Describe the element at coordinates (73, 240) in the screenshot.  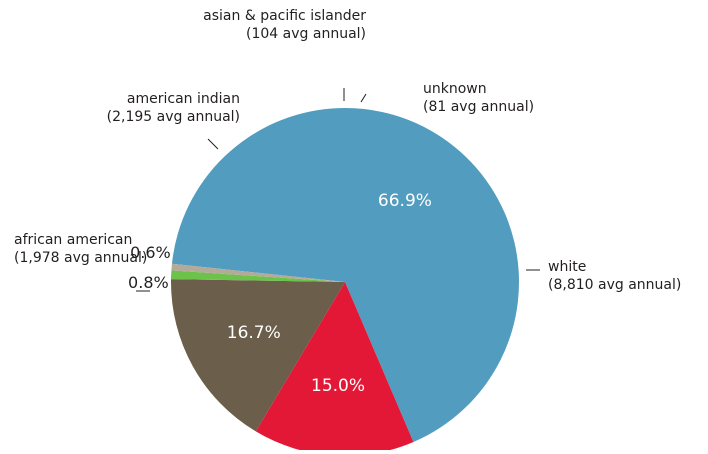
I see `category-name: african american` at that location.